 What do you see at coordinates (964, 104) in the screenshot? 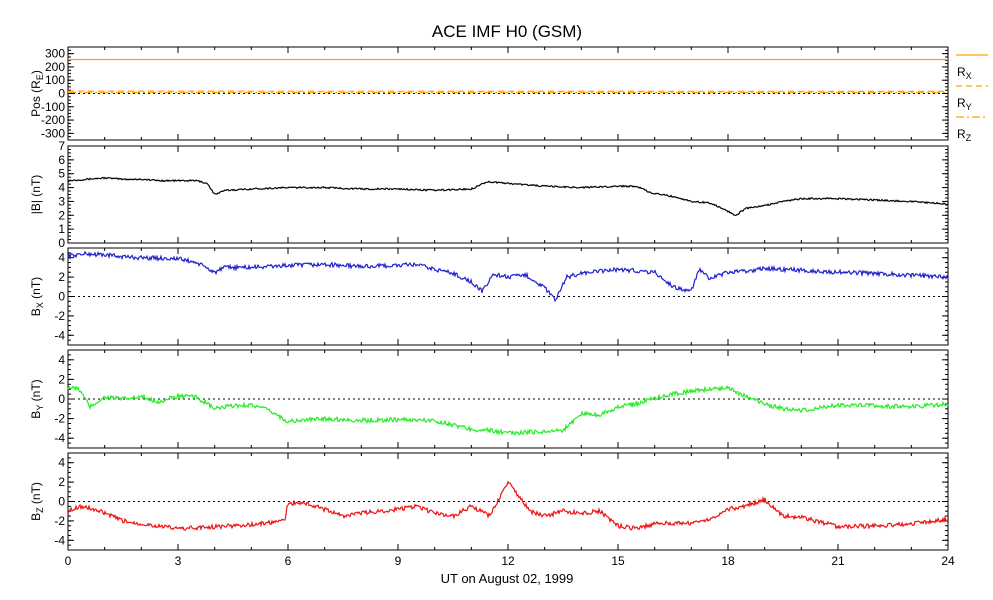
I see `legend-entry: RY` at bounding box center [964, 104].